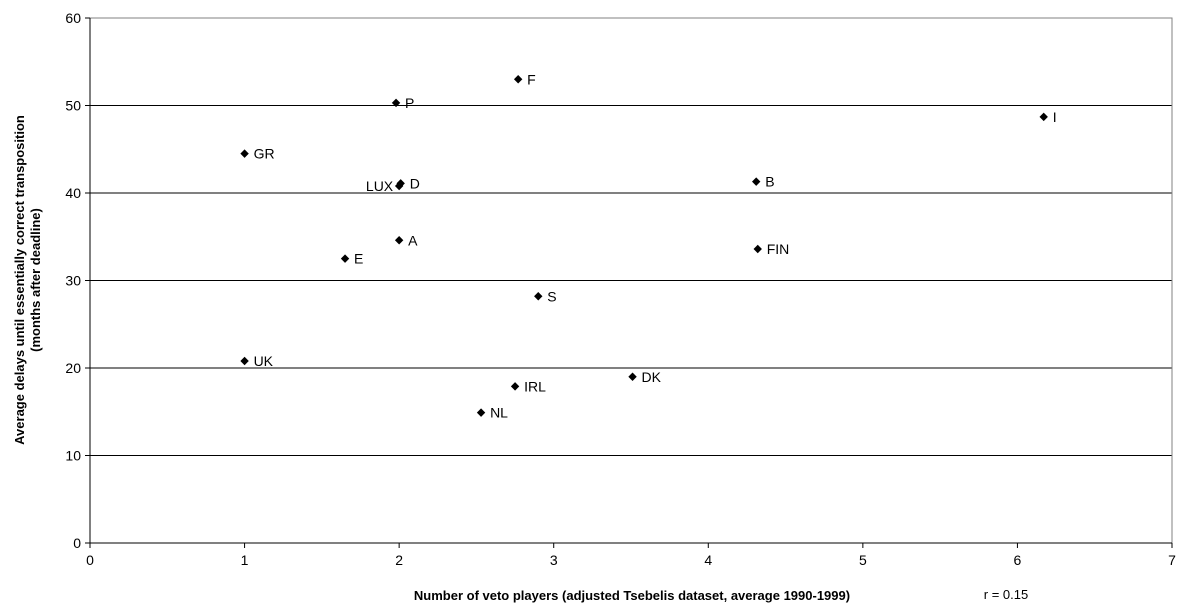 This screenshot has height=615, width=1184. Describe the element at coordinates (90, 560) in the screenshot. I see `x-tick-label-0: 0` at that location.